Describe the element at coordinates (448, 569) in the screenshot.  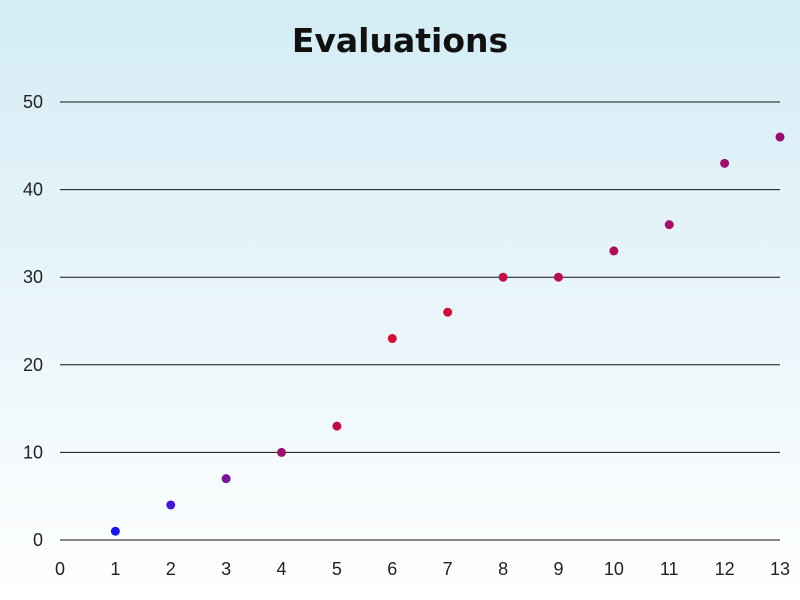
I see `x-tick-label: 7` at that location.